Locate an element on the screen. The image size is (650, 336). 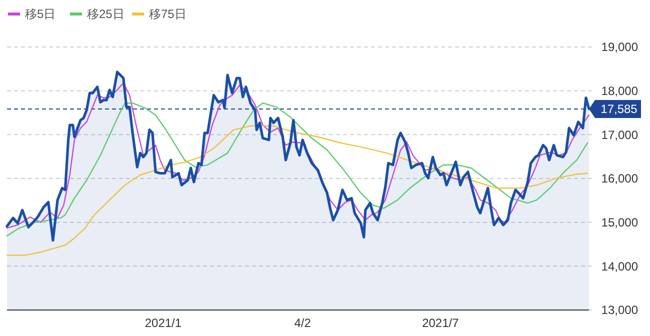
x-tick-label: 2021/1 is located at coordinates (163, 323).